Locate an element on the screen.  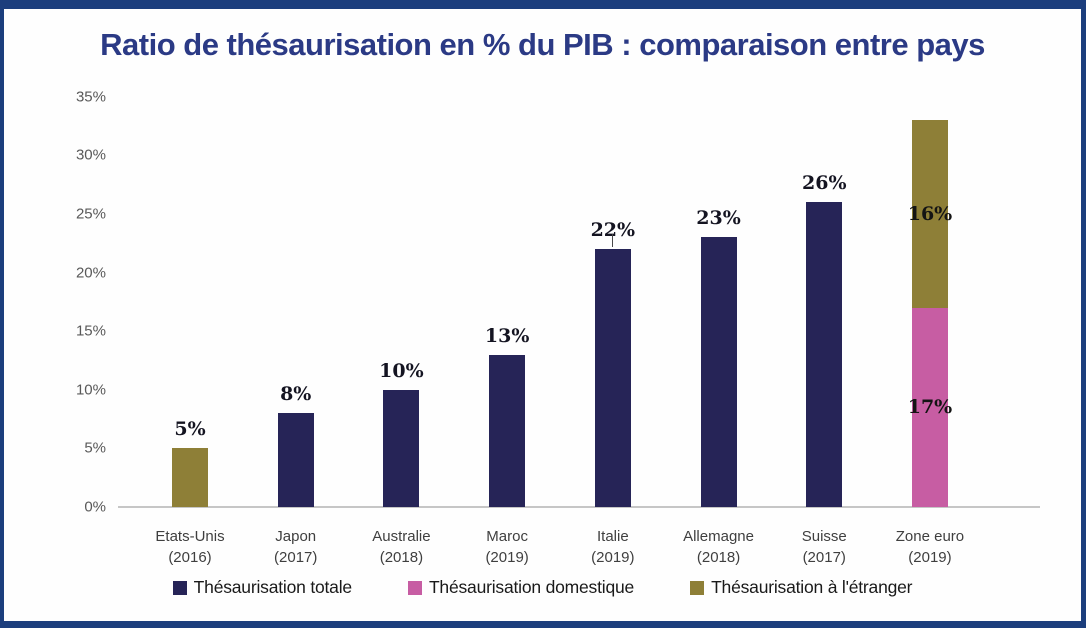
x-axis-category: Japon (2017) is located at coordinates (296, 547).